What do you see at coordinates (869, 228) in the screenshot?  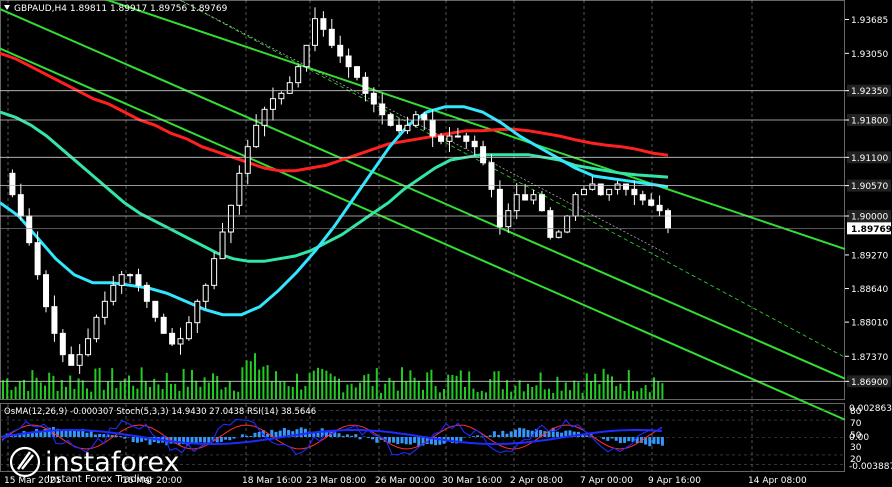 I see `current-price-box` at bounding box center [869, 228].